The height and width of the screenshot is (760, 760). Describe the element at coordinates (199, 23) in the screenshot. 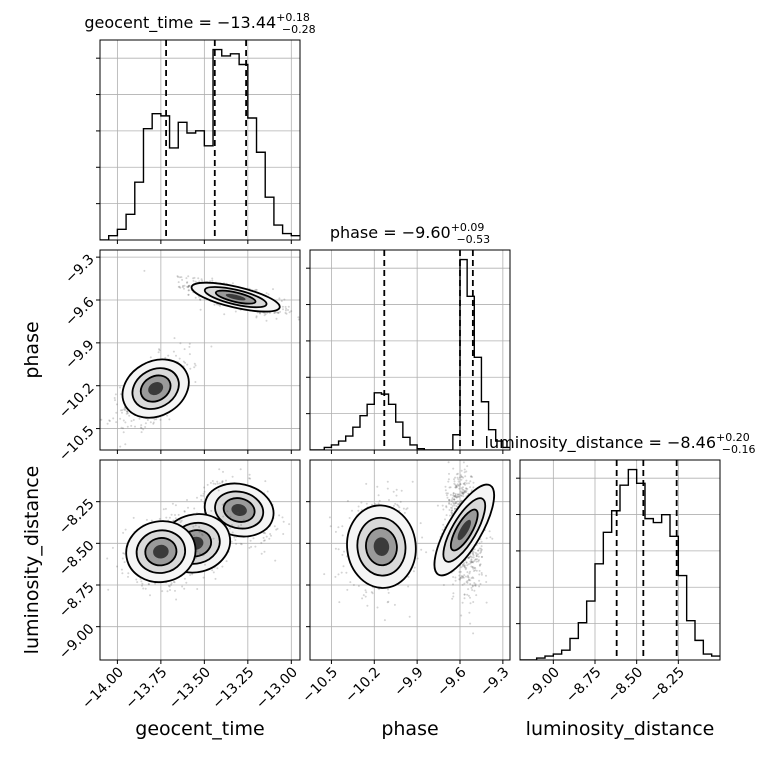

I see `title-geocent_time: geocent_time = −13.44+0.18 −0.28` at that location.